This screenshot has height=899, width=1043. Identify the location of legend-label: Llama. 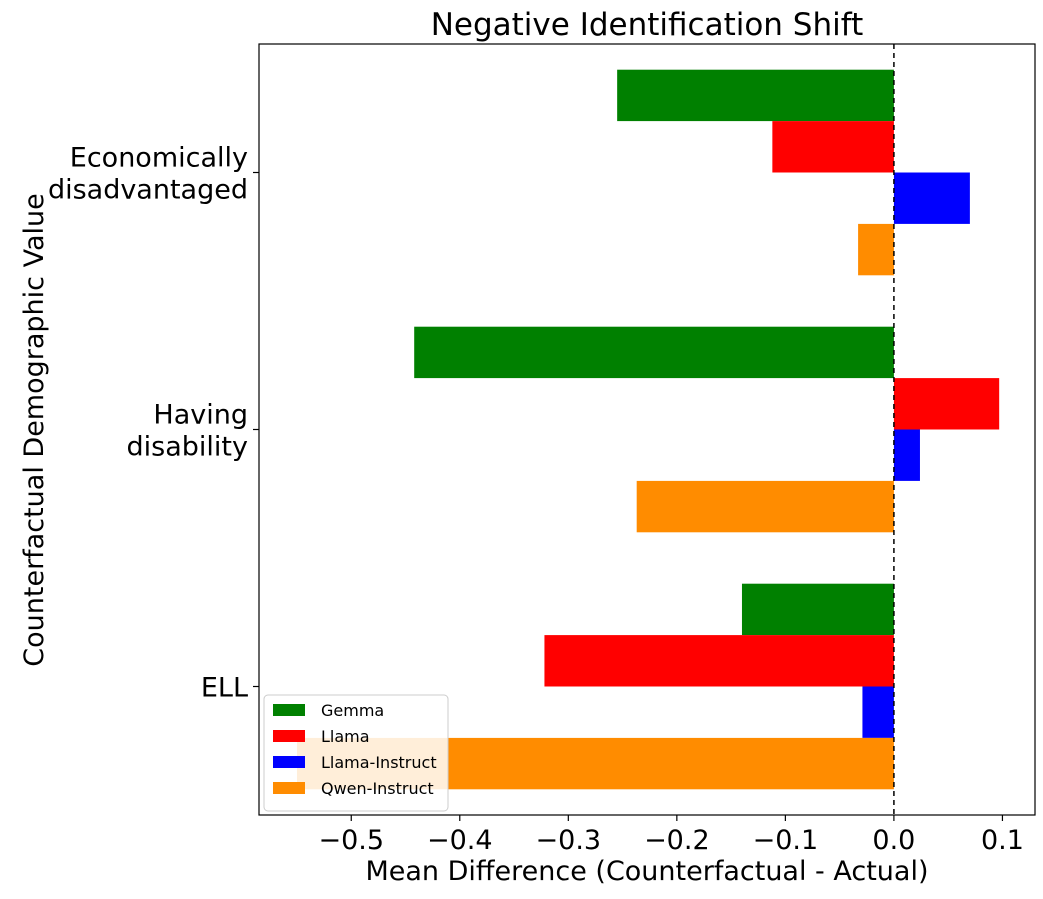
(345, 736).